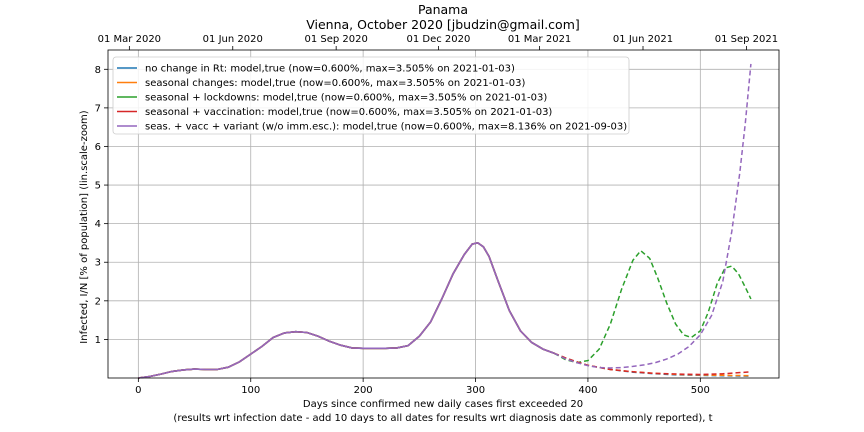  Describe the element at coordinates (98, 340) in the screenshot. I see `y-tick-label: 1` at that location.